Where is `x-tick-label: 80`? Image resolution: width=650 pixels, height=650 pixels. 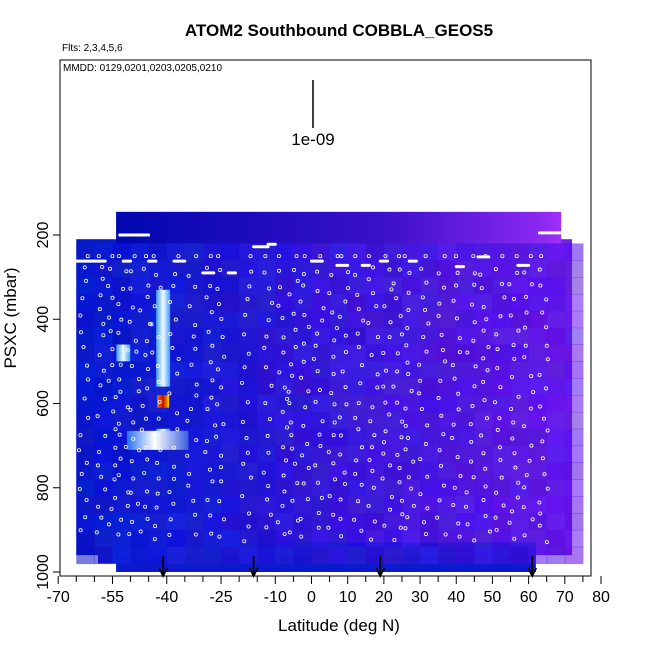 x-tick-label: 80 is located at coordinates (601, 597).